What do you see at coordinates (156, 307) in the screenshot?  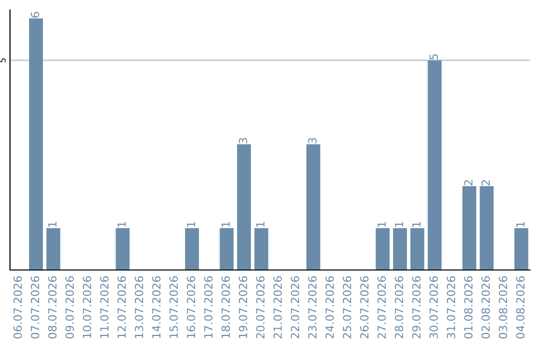 I see `x-tick-label: 14.07.2026` at bounding box center [156, 307].